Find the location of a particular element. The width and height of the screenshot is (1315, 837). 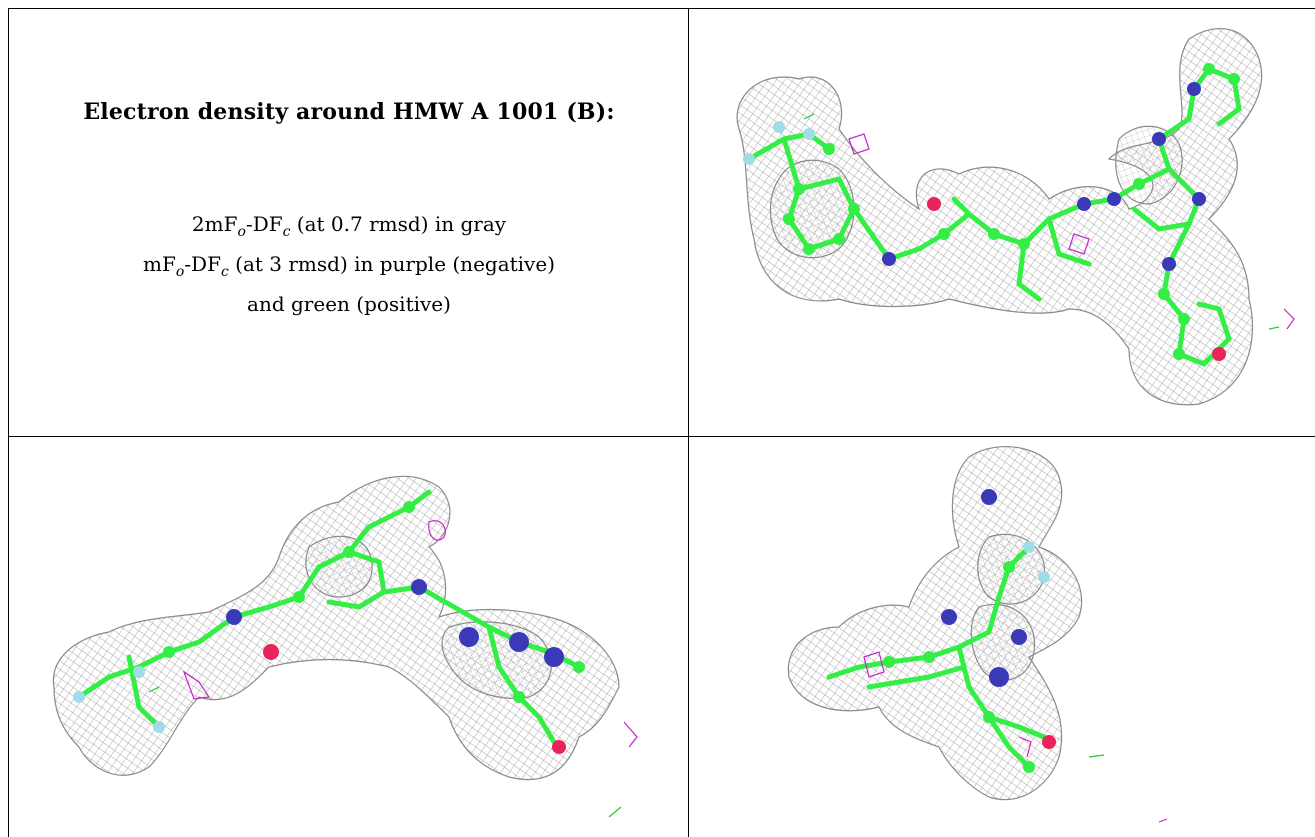

caption-line-mfo: mFo-DFc (at 3 rmsd) in purple (negative) is located at coordinates (349, 266).